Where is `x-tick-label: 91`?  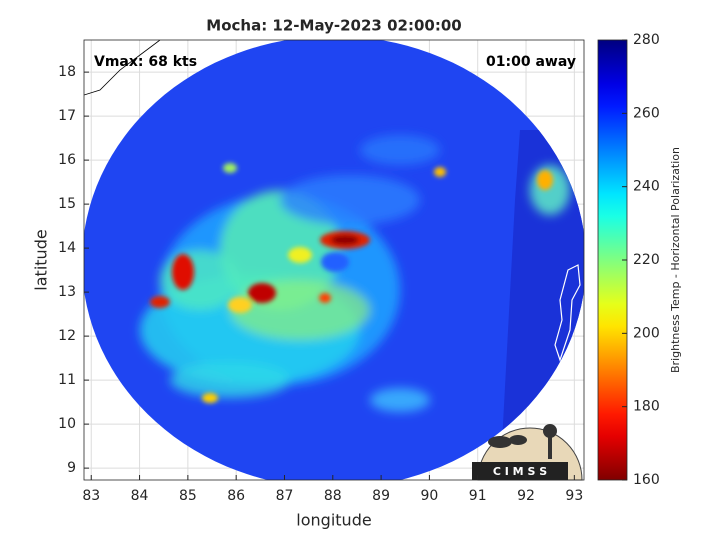
x-tick-label: 91 is located at coordinates (478, 496).